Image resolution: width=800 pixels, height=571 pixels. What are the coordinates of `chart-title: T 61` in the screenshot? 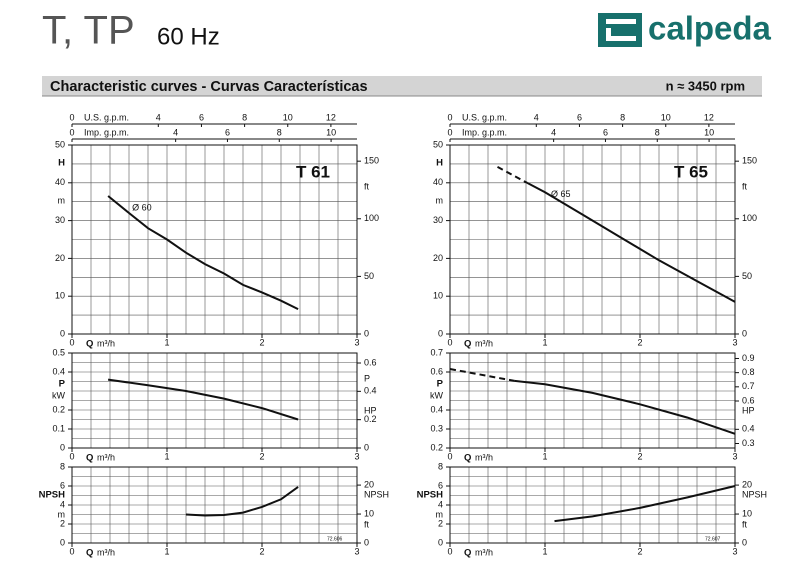 It's located at (313, 171).